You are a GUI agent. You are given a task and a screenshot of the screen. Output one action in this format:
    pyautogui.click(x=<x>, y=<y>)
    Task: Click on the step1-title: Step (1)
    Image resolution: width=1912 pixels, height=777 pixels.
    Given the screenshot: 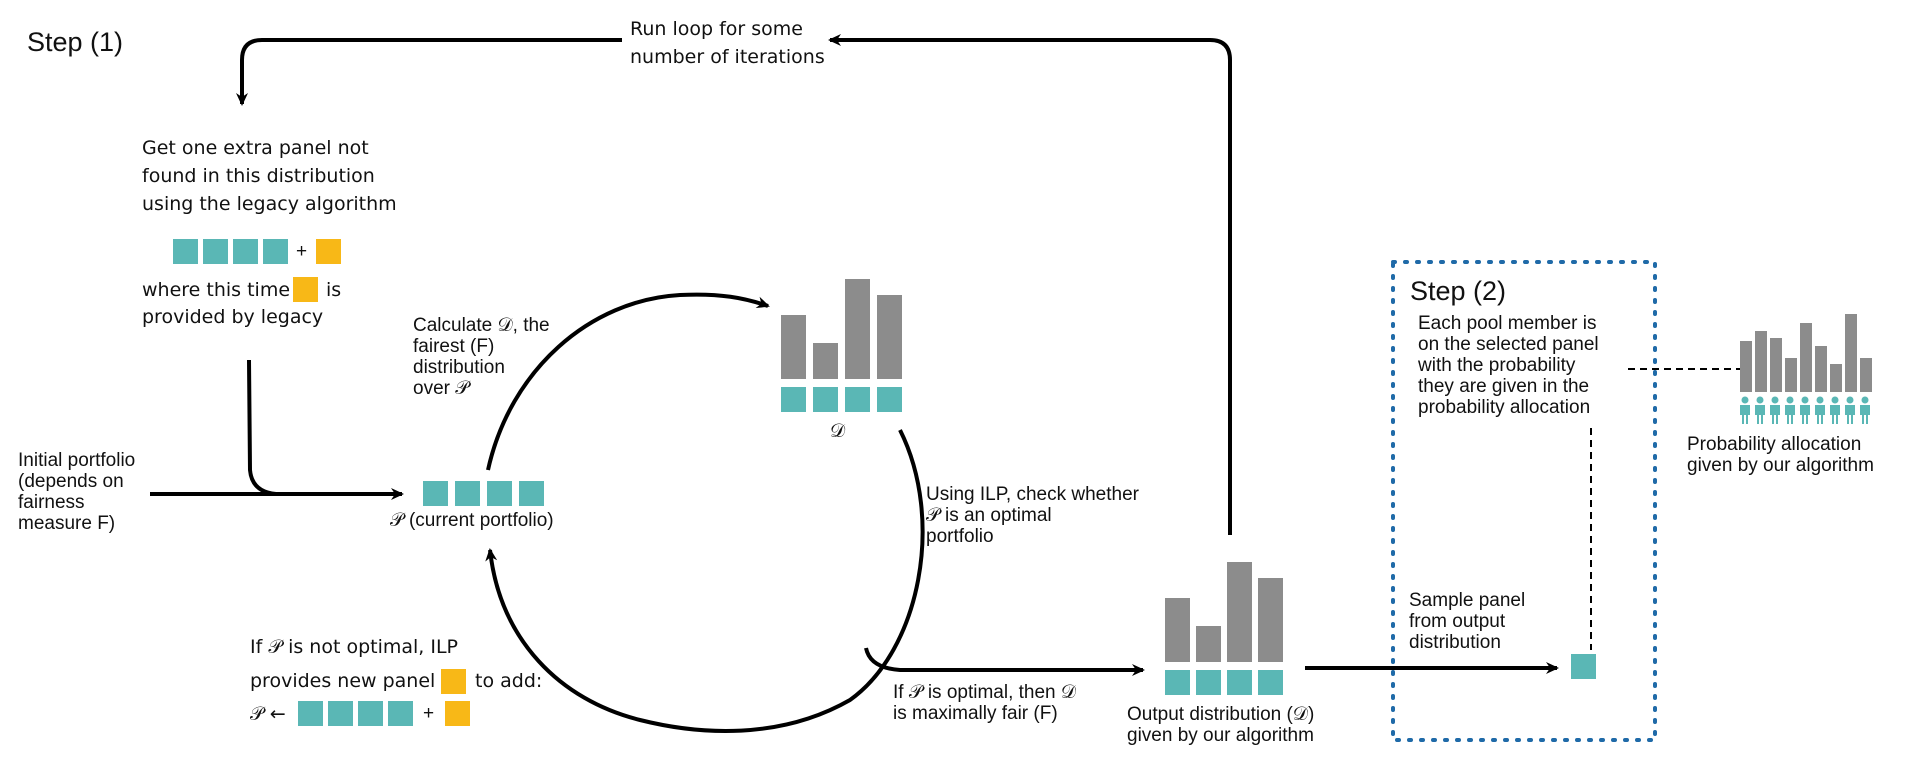 What is the action you would take?
    pyautogui.click(x=75, y=42)
    